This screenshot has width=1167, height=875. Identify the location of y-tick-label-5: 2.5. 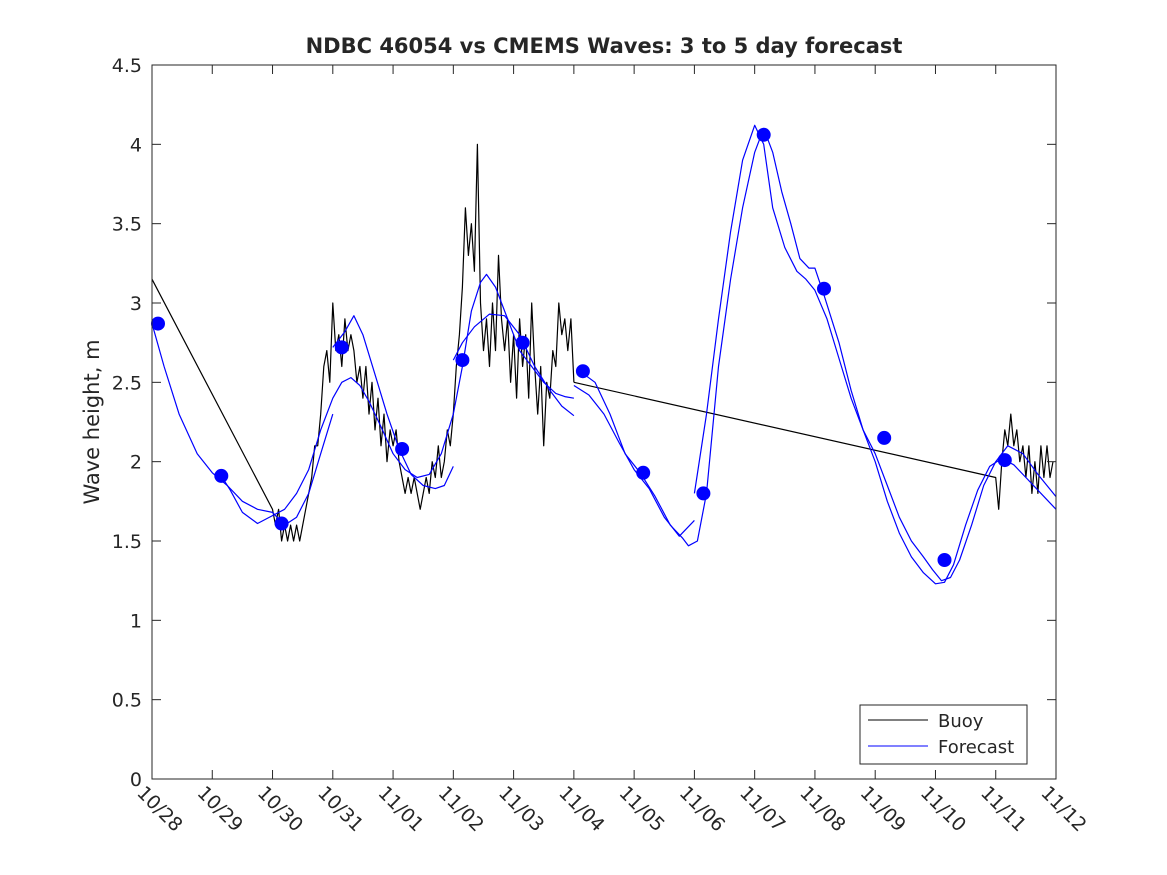
(127, 383).